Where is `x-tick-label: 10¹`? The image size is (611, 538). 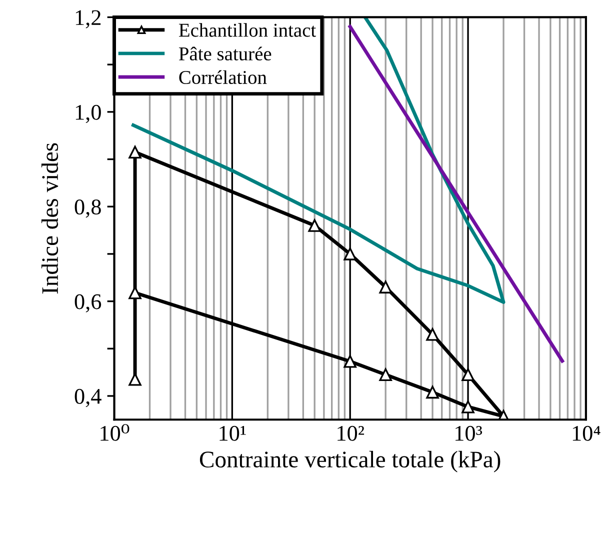
x-tick-label: 10¹ is located at coordinates (233, 433).